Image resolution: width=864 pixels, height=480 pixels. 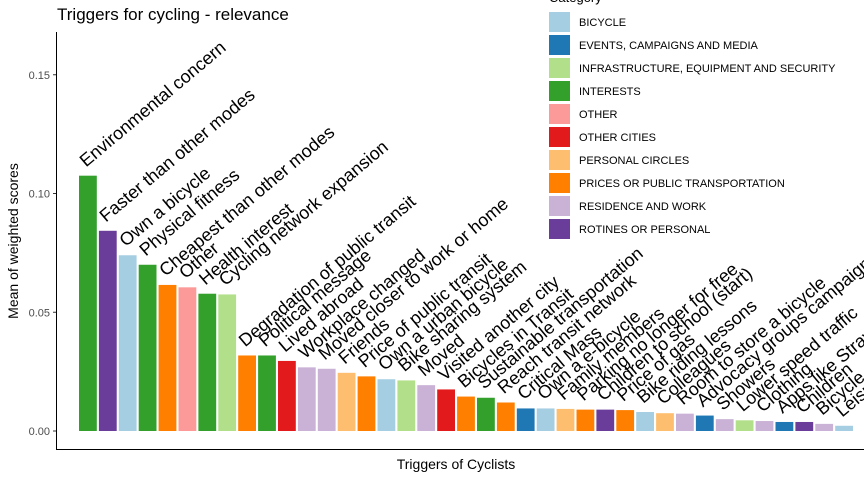 I want to click on legend-label: BICYCLE, so click(x=602, y=23).